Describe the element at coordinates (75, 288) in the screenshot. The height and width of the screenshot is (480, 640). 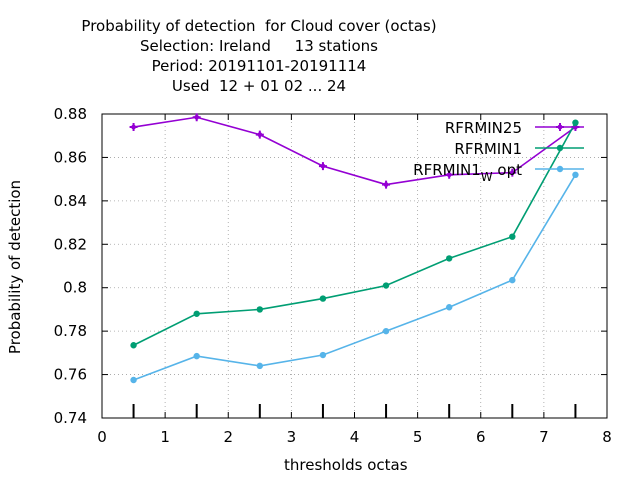
I see `y-tick-label: 0.8` at that location.